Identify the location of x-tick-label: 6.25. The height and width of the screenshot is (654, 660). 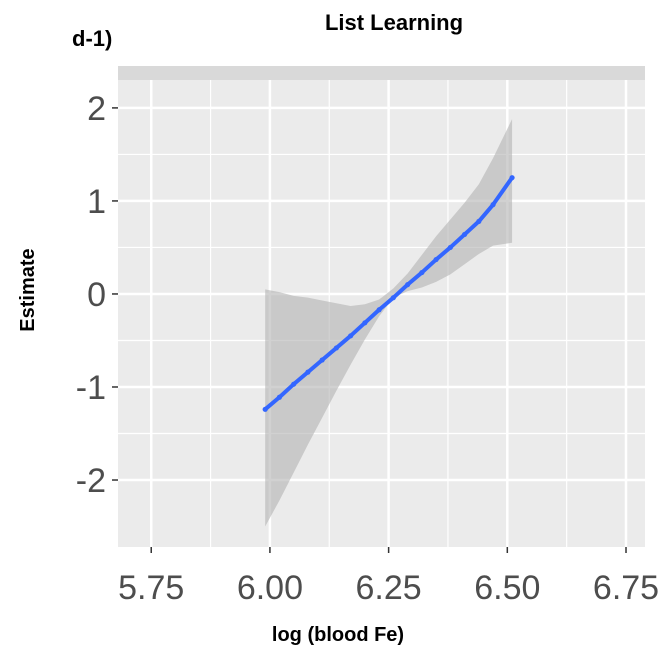
(389, 588).